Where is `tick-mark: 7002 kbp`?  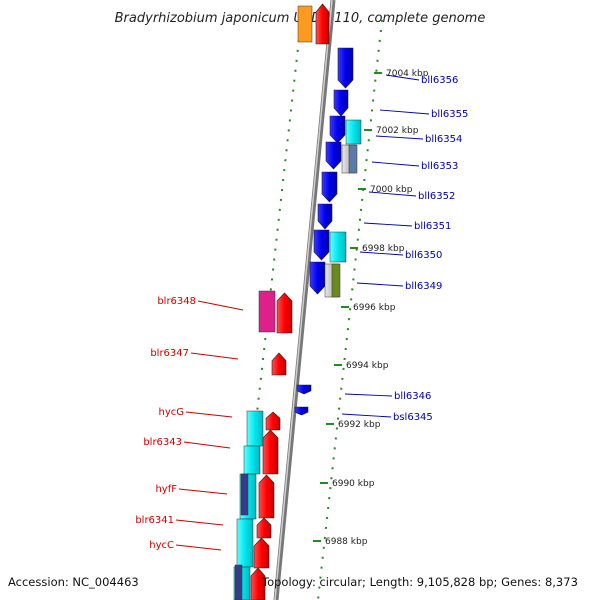 tick-mark: 7002 kbp is located at coordinates (391, 131).